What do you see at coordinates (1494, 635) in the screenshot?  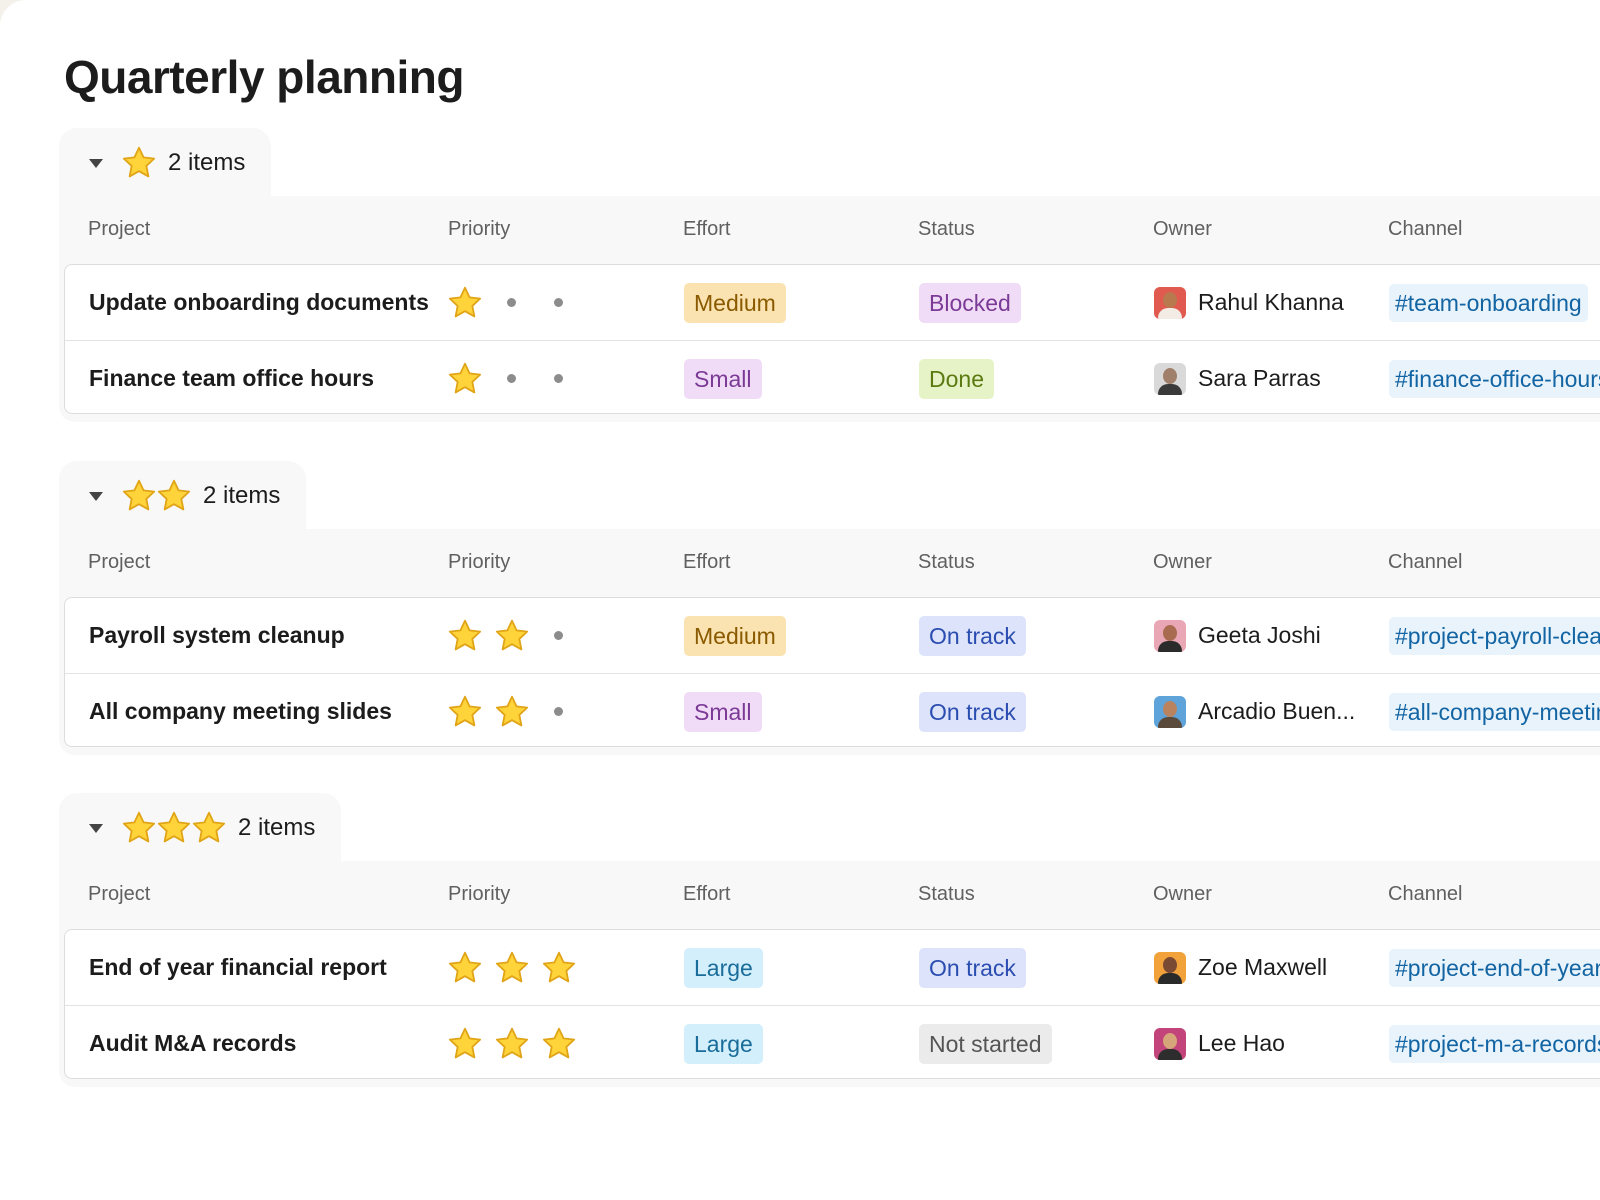 I see `channel-link: #project-payroll-cleanup` at bounding box center [1494, 635].